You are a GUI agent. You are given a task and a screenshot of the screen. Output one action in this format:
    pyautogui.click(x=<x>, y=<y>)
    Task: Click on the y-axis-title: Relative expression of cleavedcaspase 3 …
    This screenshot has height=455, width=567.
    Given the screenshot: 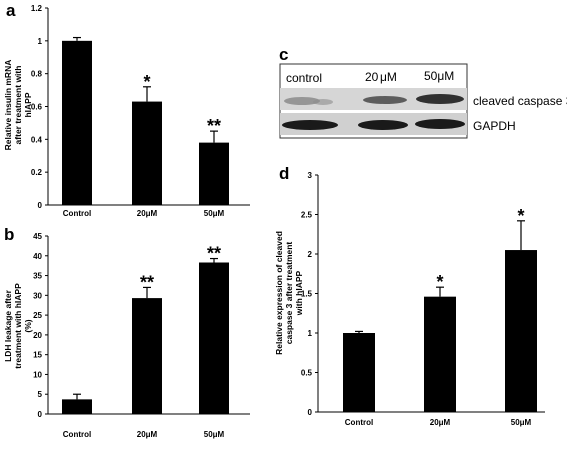 What is the action you would take?
    pyautogui.click(x=289, y=293)
    